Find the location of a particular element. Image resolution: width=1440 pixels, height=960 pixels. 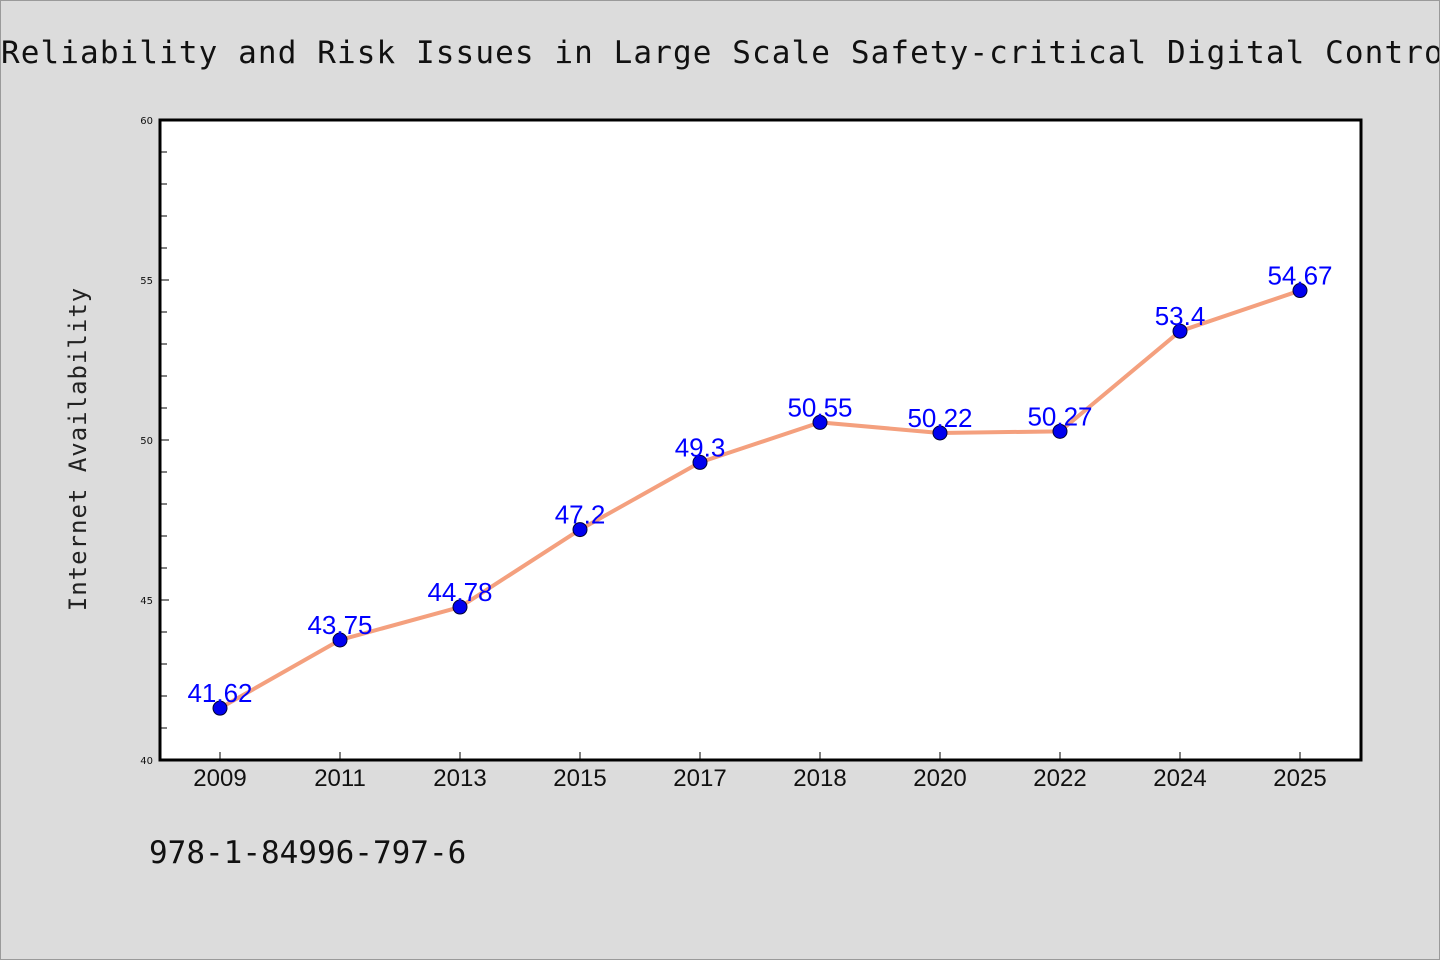

x-tick-label: 2011 is located at coordinates (340, 778).